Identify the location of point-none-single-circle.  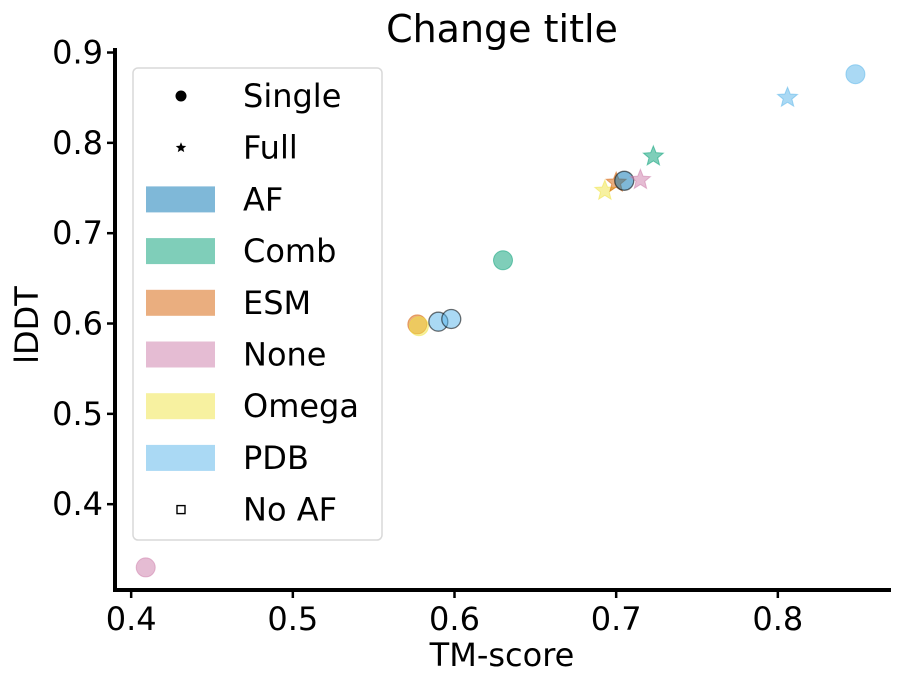
(145, 567).